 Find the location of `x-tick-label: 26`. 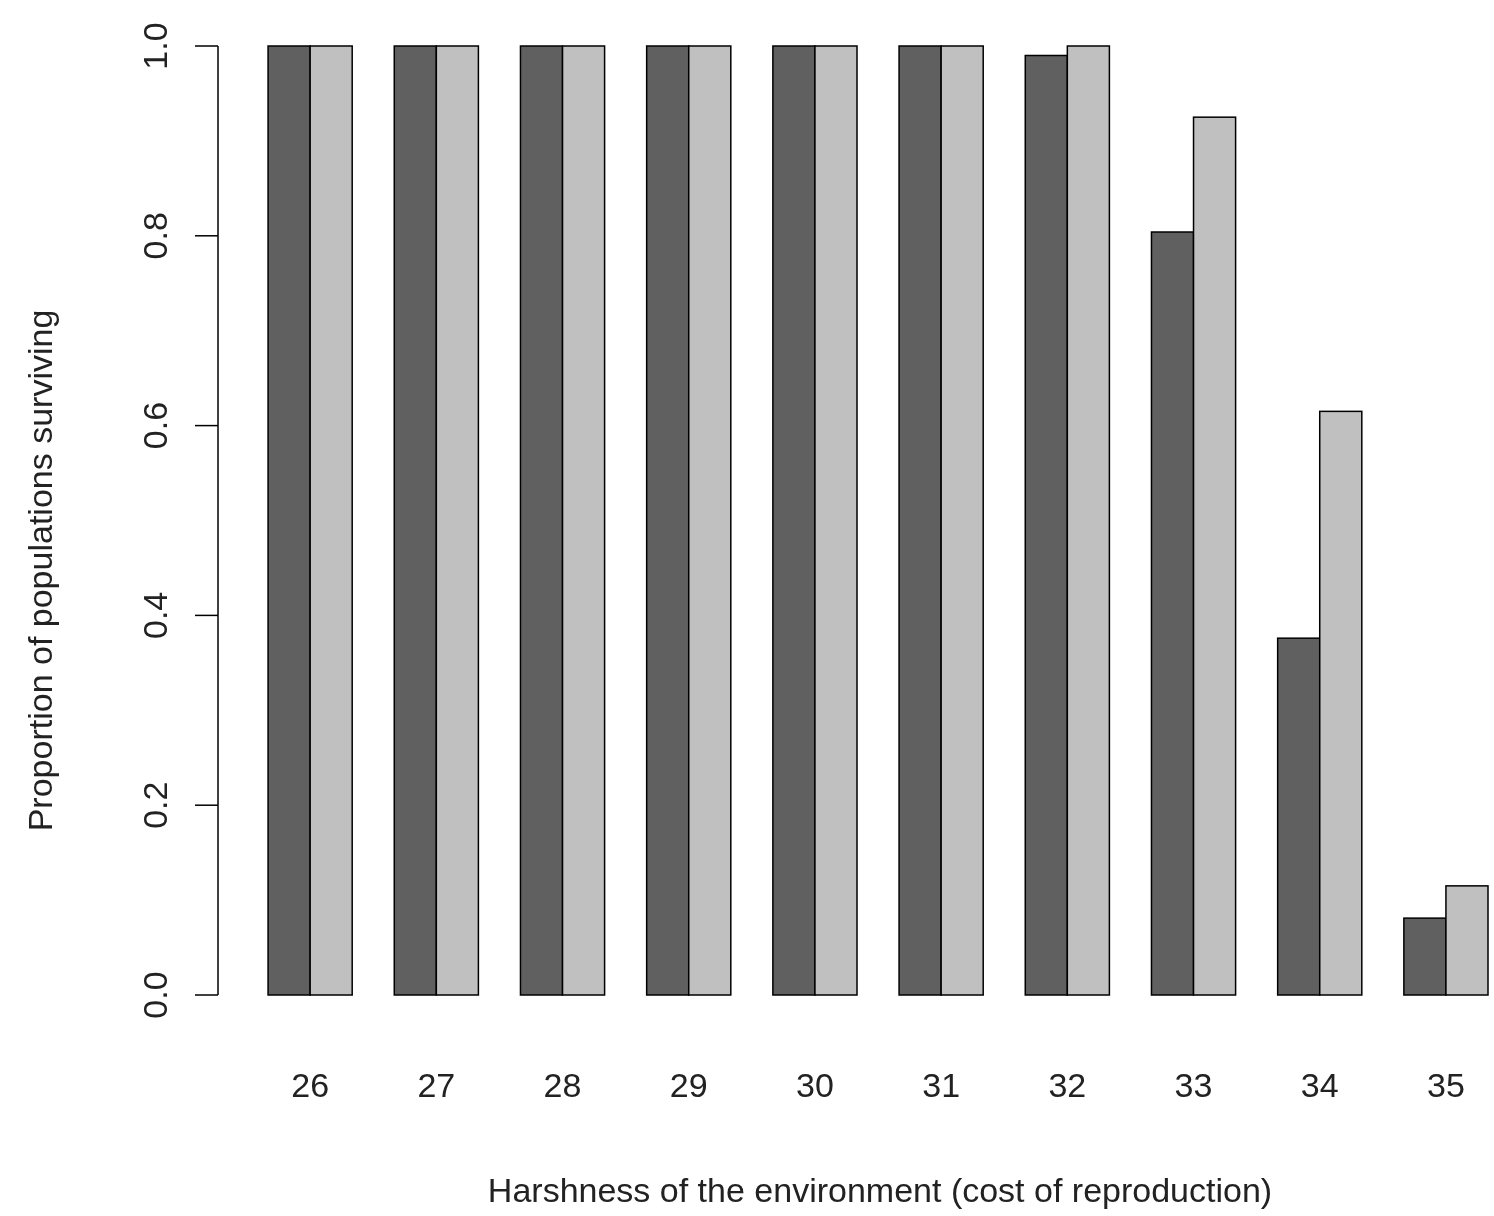

x-tick-label: 26 is located at coordinates (310, 1085).